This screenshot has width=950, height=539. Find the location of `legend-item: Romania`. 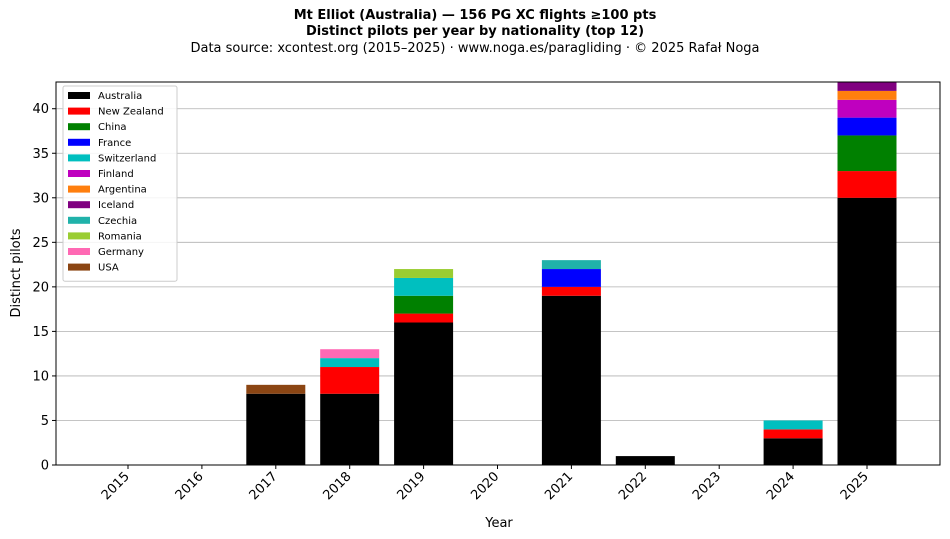

legend-item: Romania is located at coordinates (105, 236).